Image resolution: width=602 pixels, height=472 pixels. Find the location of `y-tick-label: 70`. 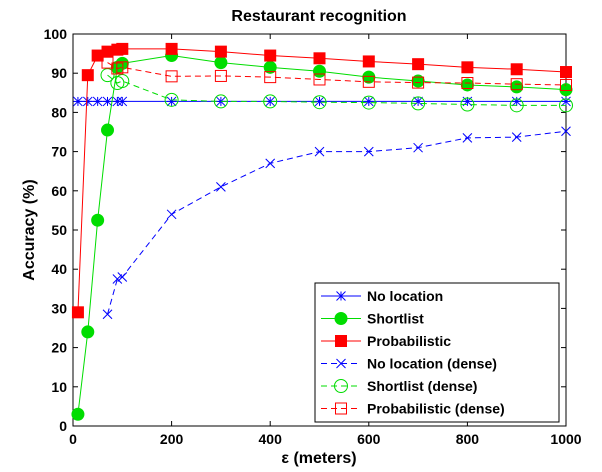

y-tick-label: 70 is located at coordinates (59, 152).